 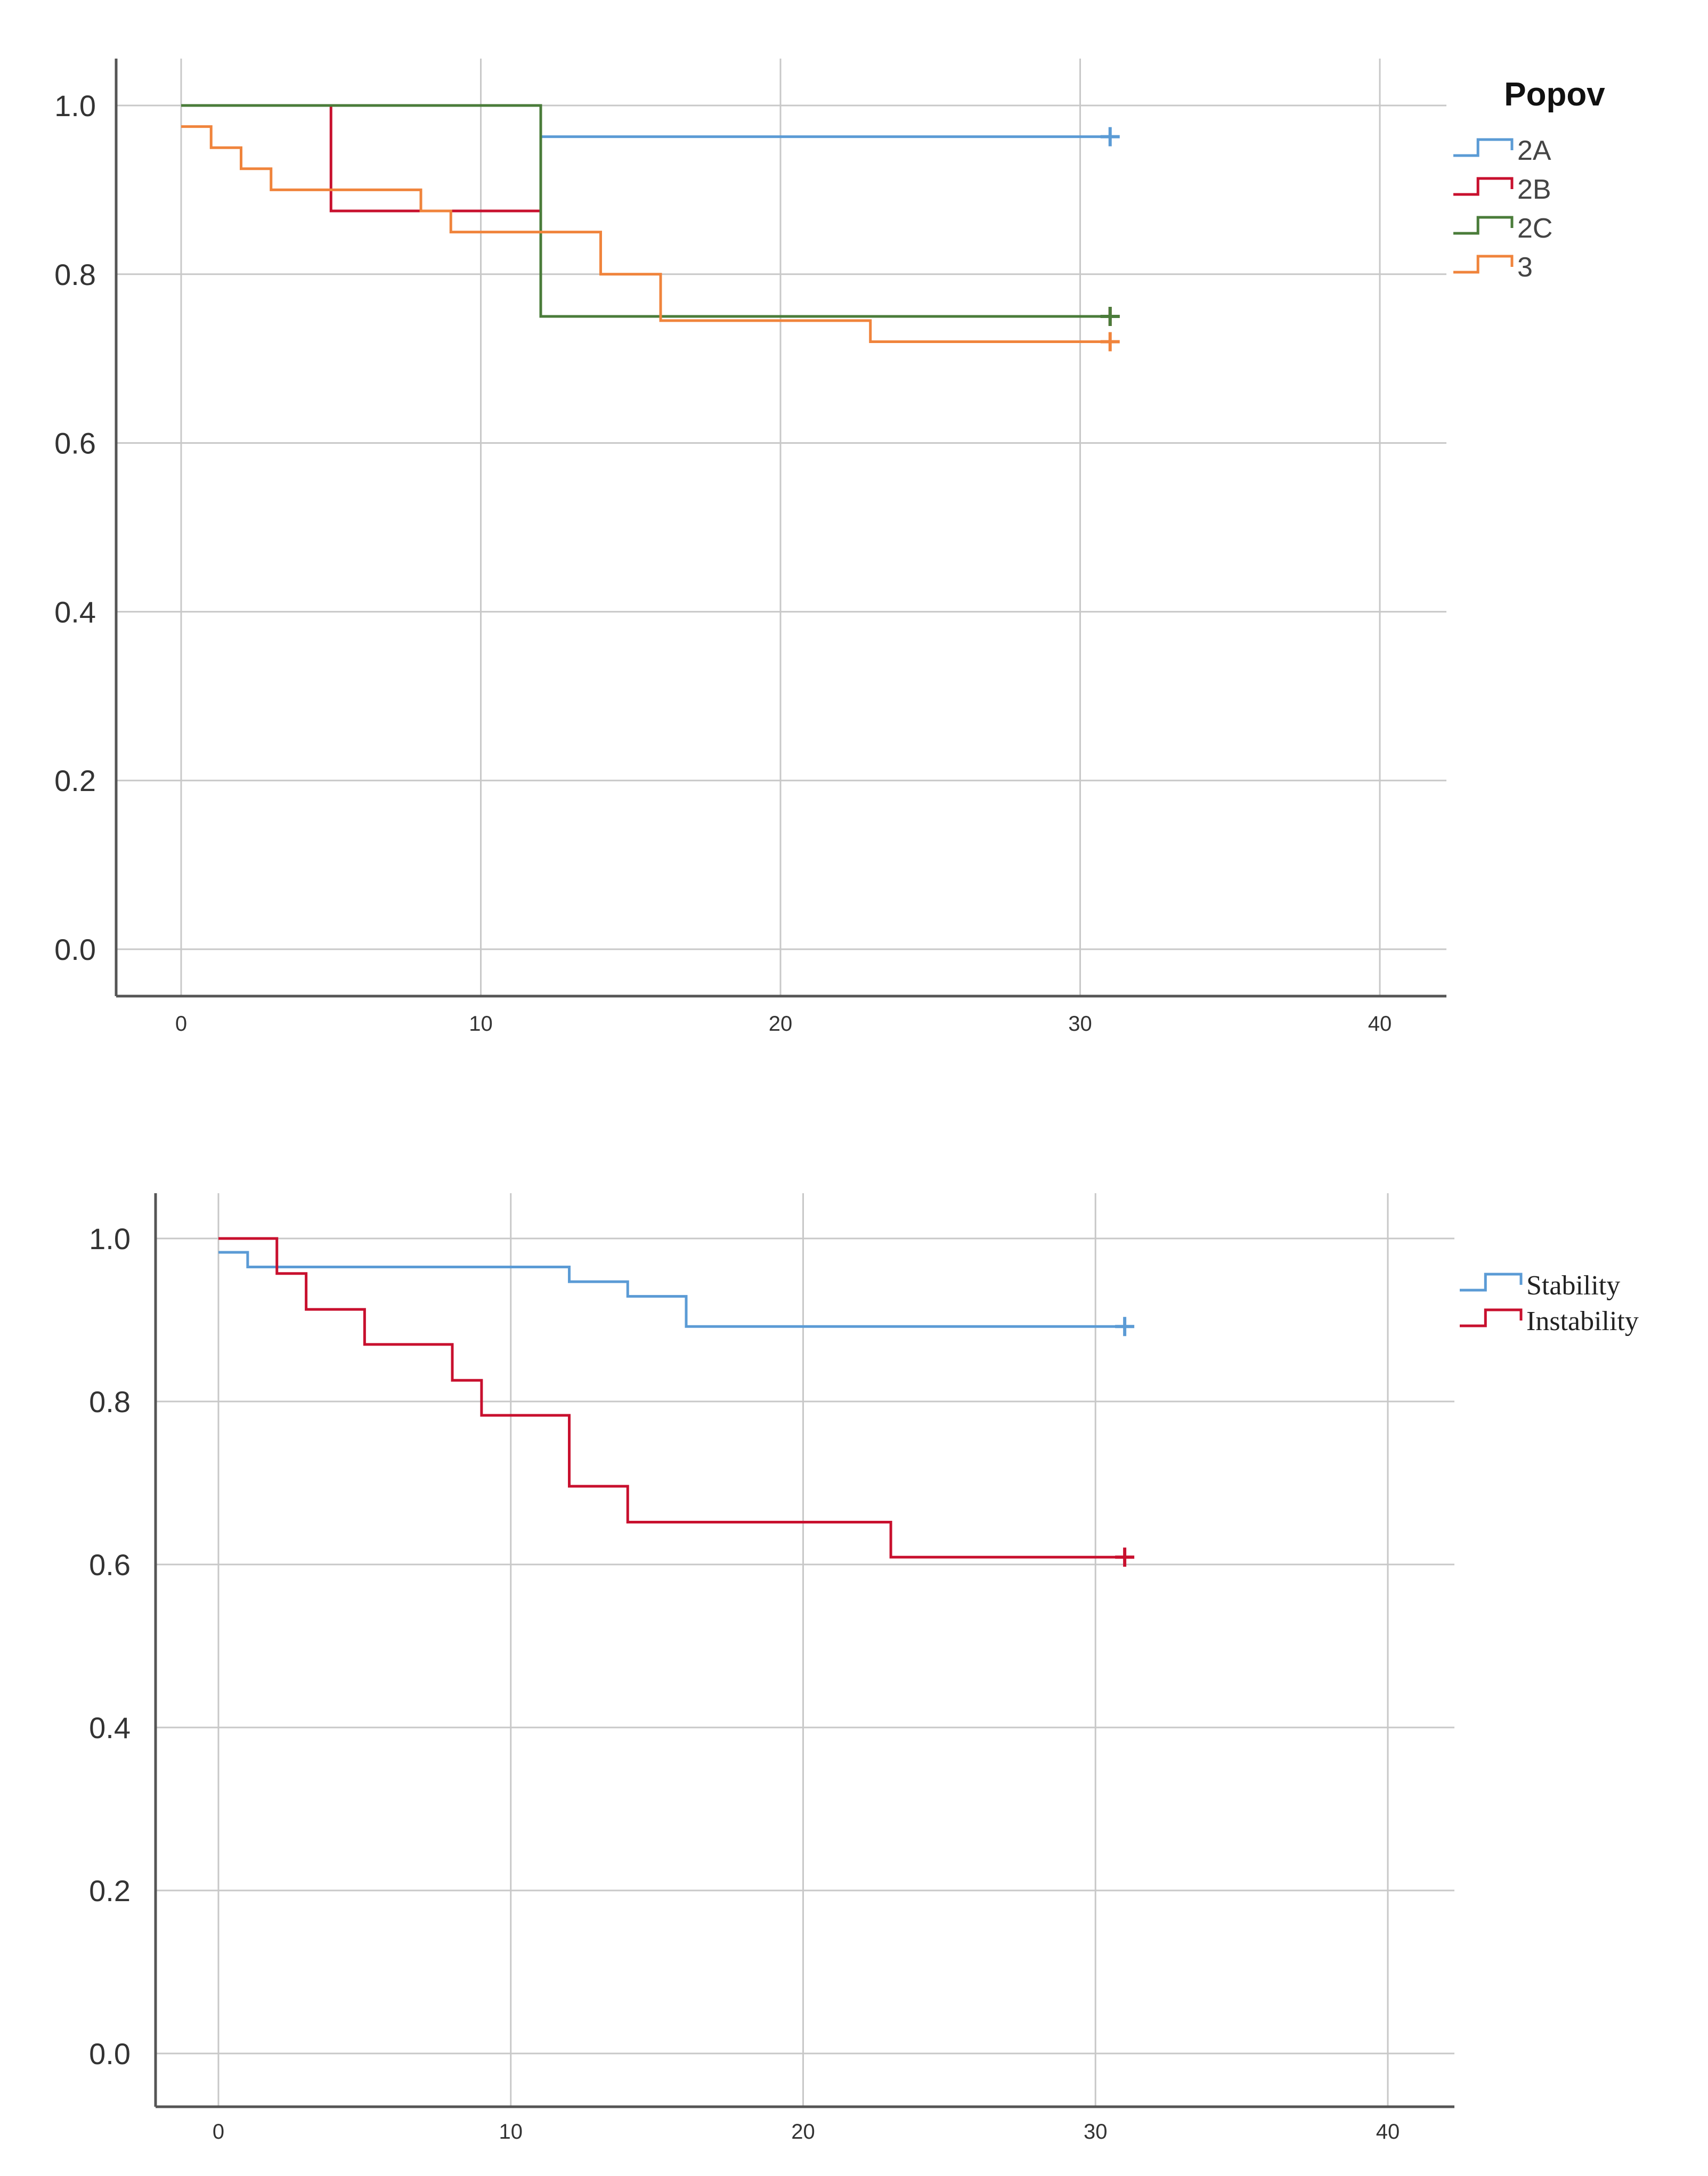 What do you see at coordinates (1125, 1557) in the screenshot?
I see `censor-mark-instability` at bounding box center [1125, 1557].